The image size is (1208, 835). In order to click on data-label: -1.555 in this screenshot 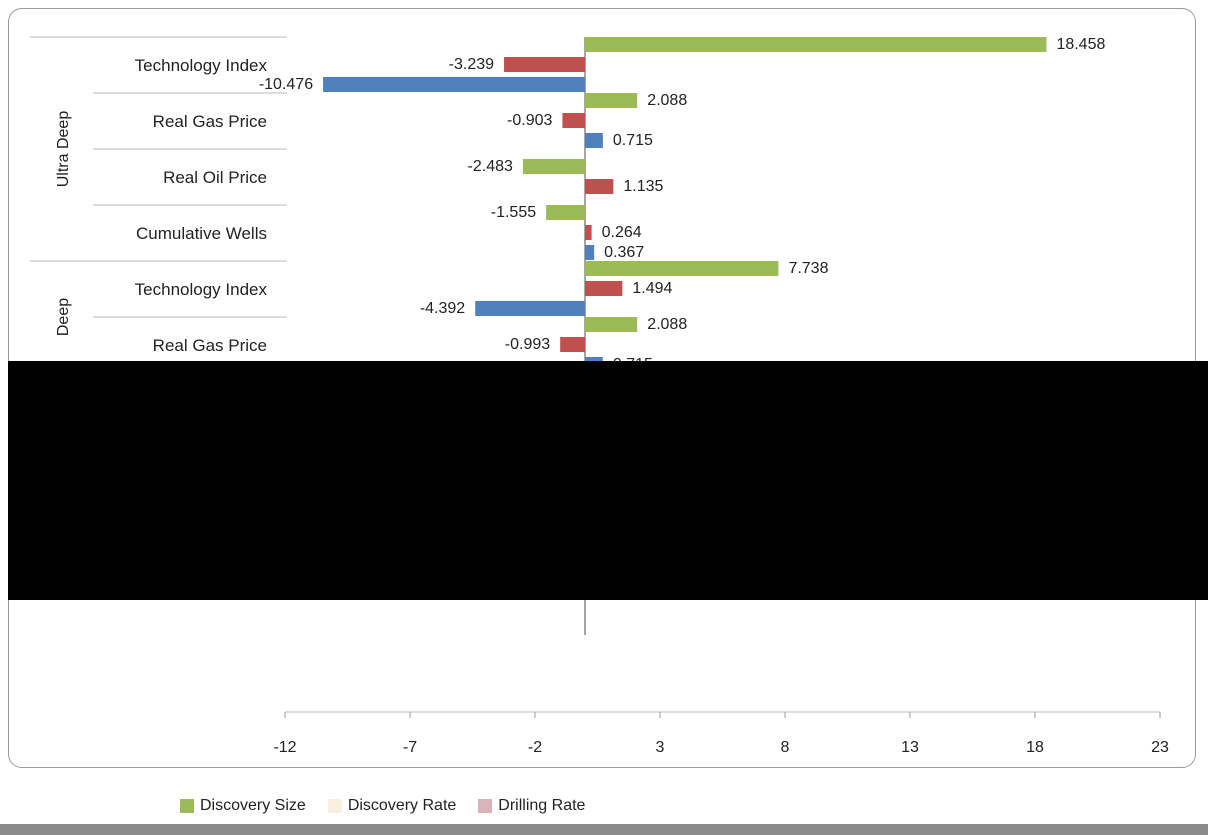, I will do `click(513, 212)`.